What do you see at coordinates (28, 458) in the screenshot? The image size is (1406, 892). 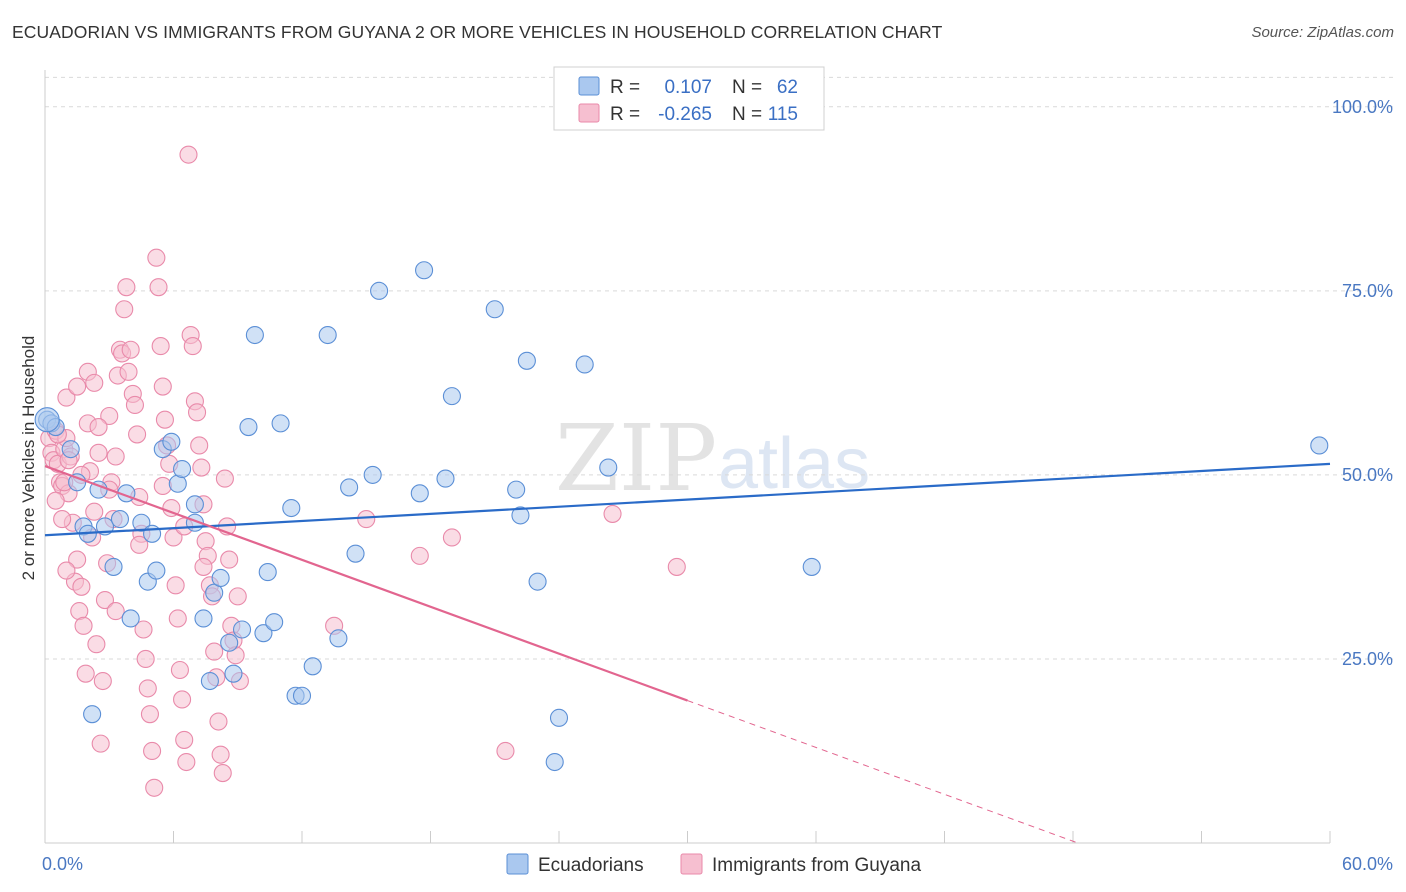 I see `y-axis-title: 2 or more Vehicles in Household` at bounding box center [28, 458].